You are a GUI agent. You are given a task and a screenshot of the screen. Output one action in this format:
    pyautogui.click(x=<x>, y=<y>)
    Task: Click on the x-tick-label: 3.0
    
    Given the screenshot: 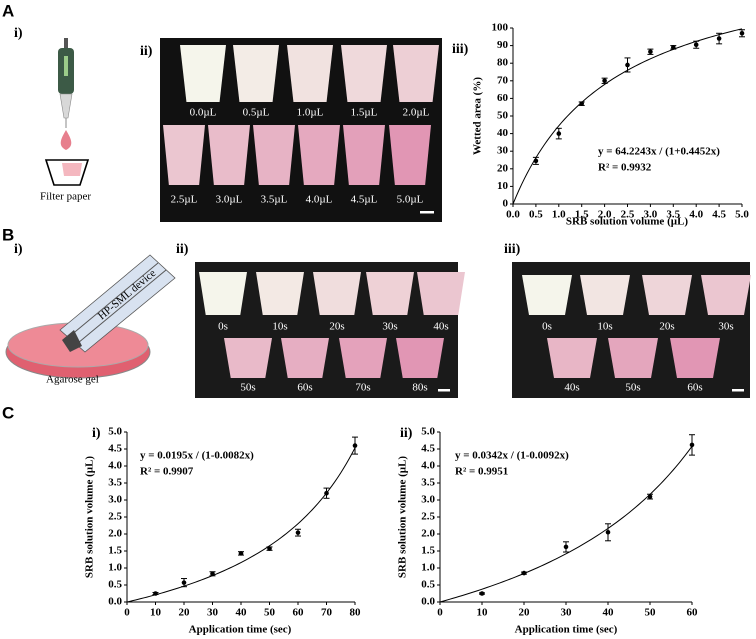 What is the action you would take?
    pyautogui.click(x=651, y=215)
    